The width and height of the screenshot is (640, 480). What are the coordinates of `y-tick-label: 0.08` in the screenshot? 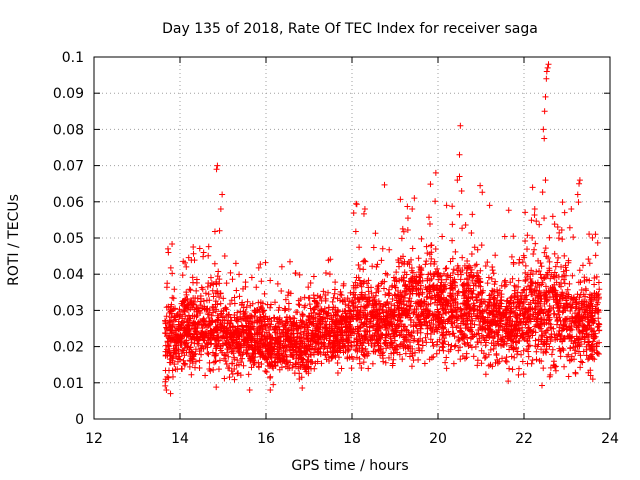 It's located at (68, 130).